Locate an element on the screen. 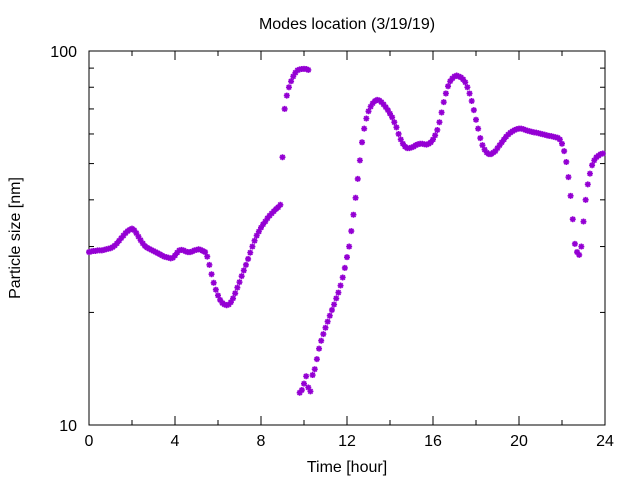  y-tick-label: 10 is located at coordinates (68, 426).